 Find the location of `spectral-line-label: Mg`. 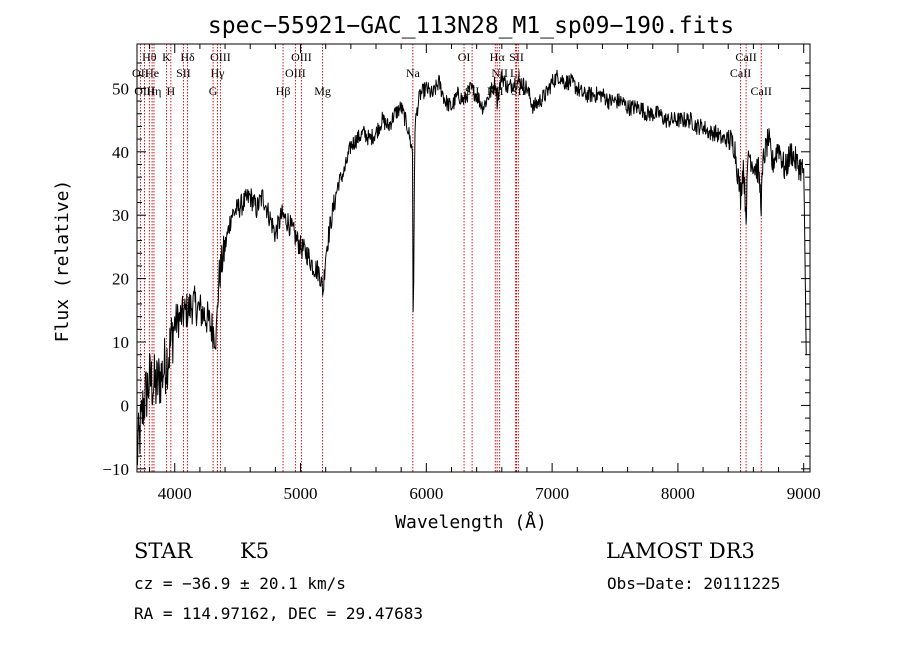

spectral-line-label: Mg is located at coordinates (322, 91).